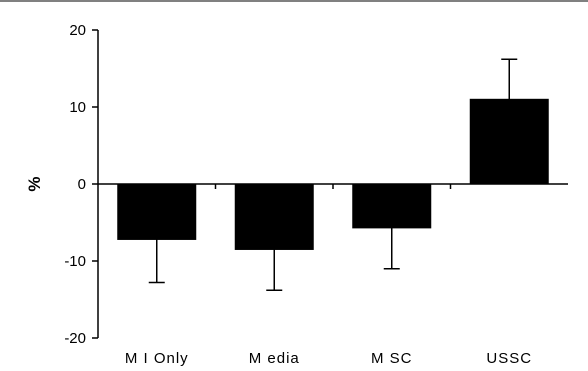 This screenshot has height=371, width=588. Describe the element at coordinates (82, 184) in the screenshot. I see `y-tick-label: 0` at that location.